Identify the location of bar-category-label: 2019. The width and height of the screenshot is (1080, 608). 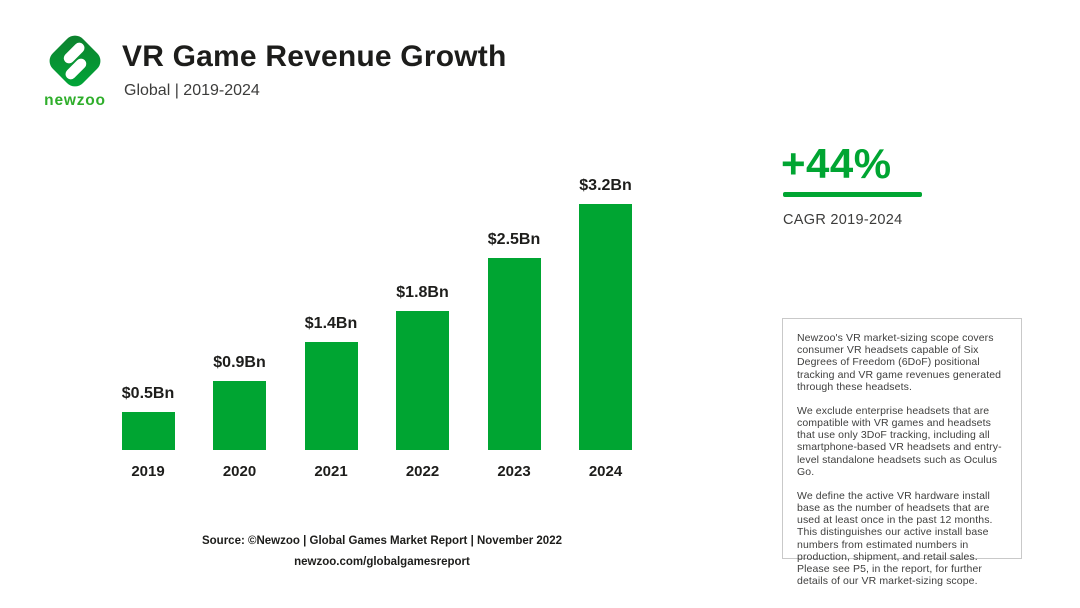
(148, 471).